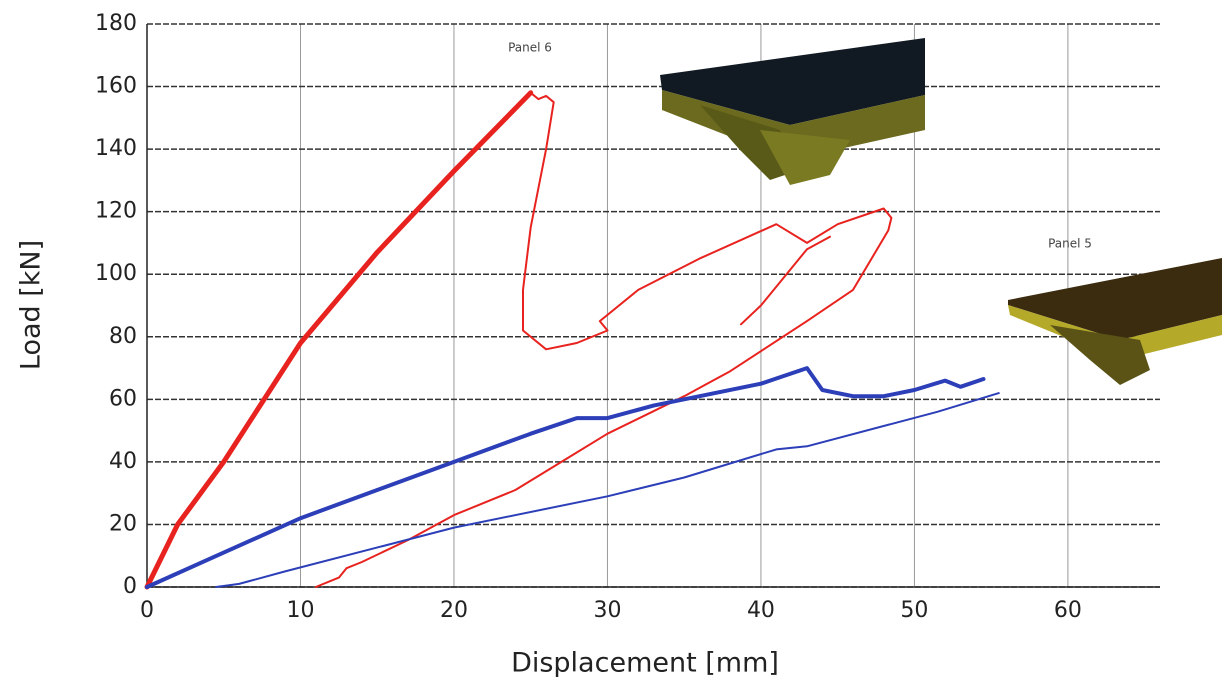 The image size is (1222, 697). What do you see at coordinates (1068, 610) in the screenshot?
I see `x-tick-label: 60` at bounding box center [1068, 610].